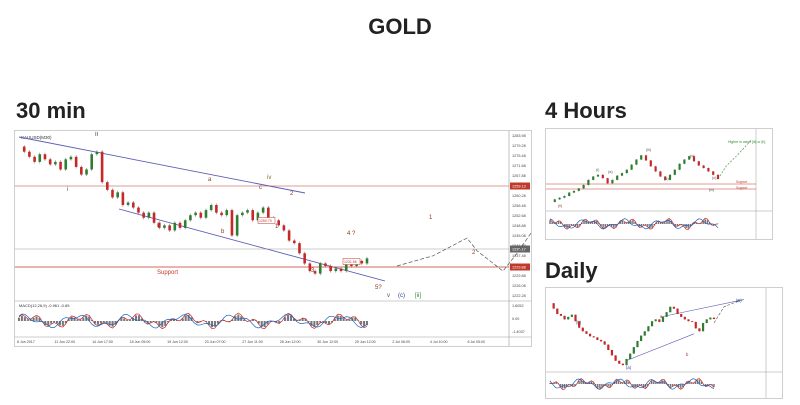 Image resolution: width=800 pixels, height=405 pixels. Describe the element at coordinates (735, 159) in the screenshot. I see `projection-path` at that location.